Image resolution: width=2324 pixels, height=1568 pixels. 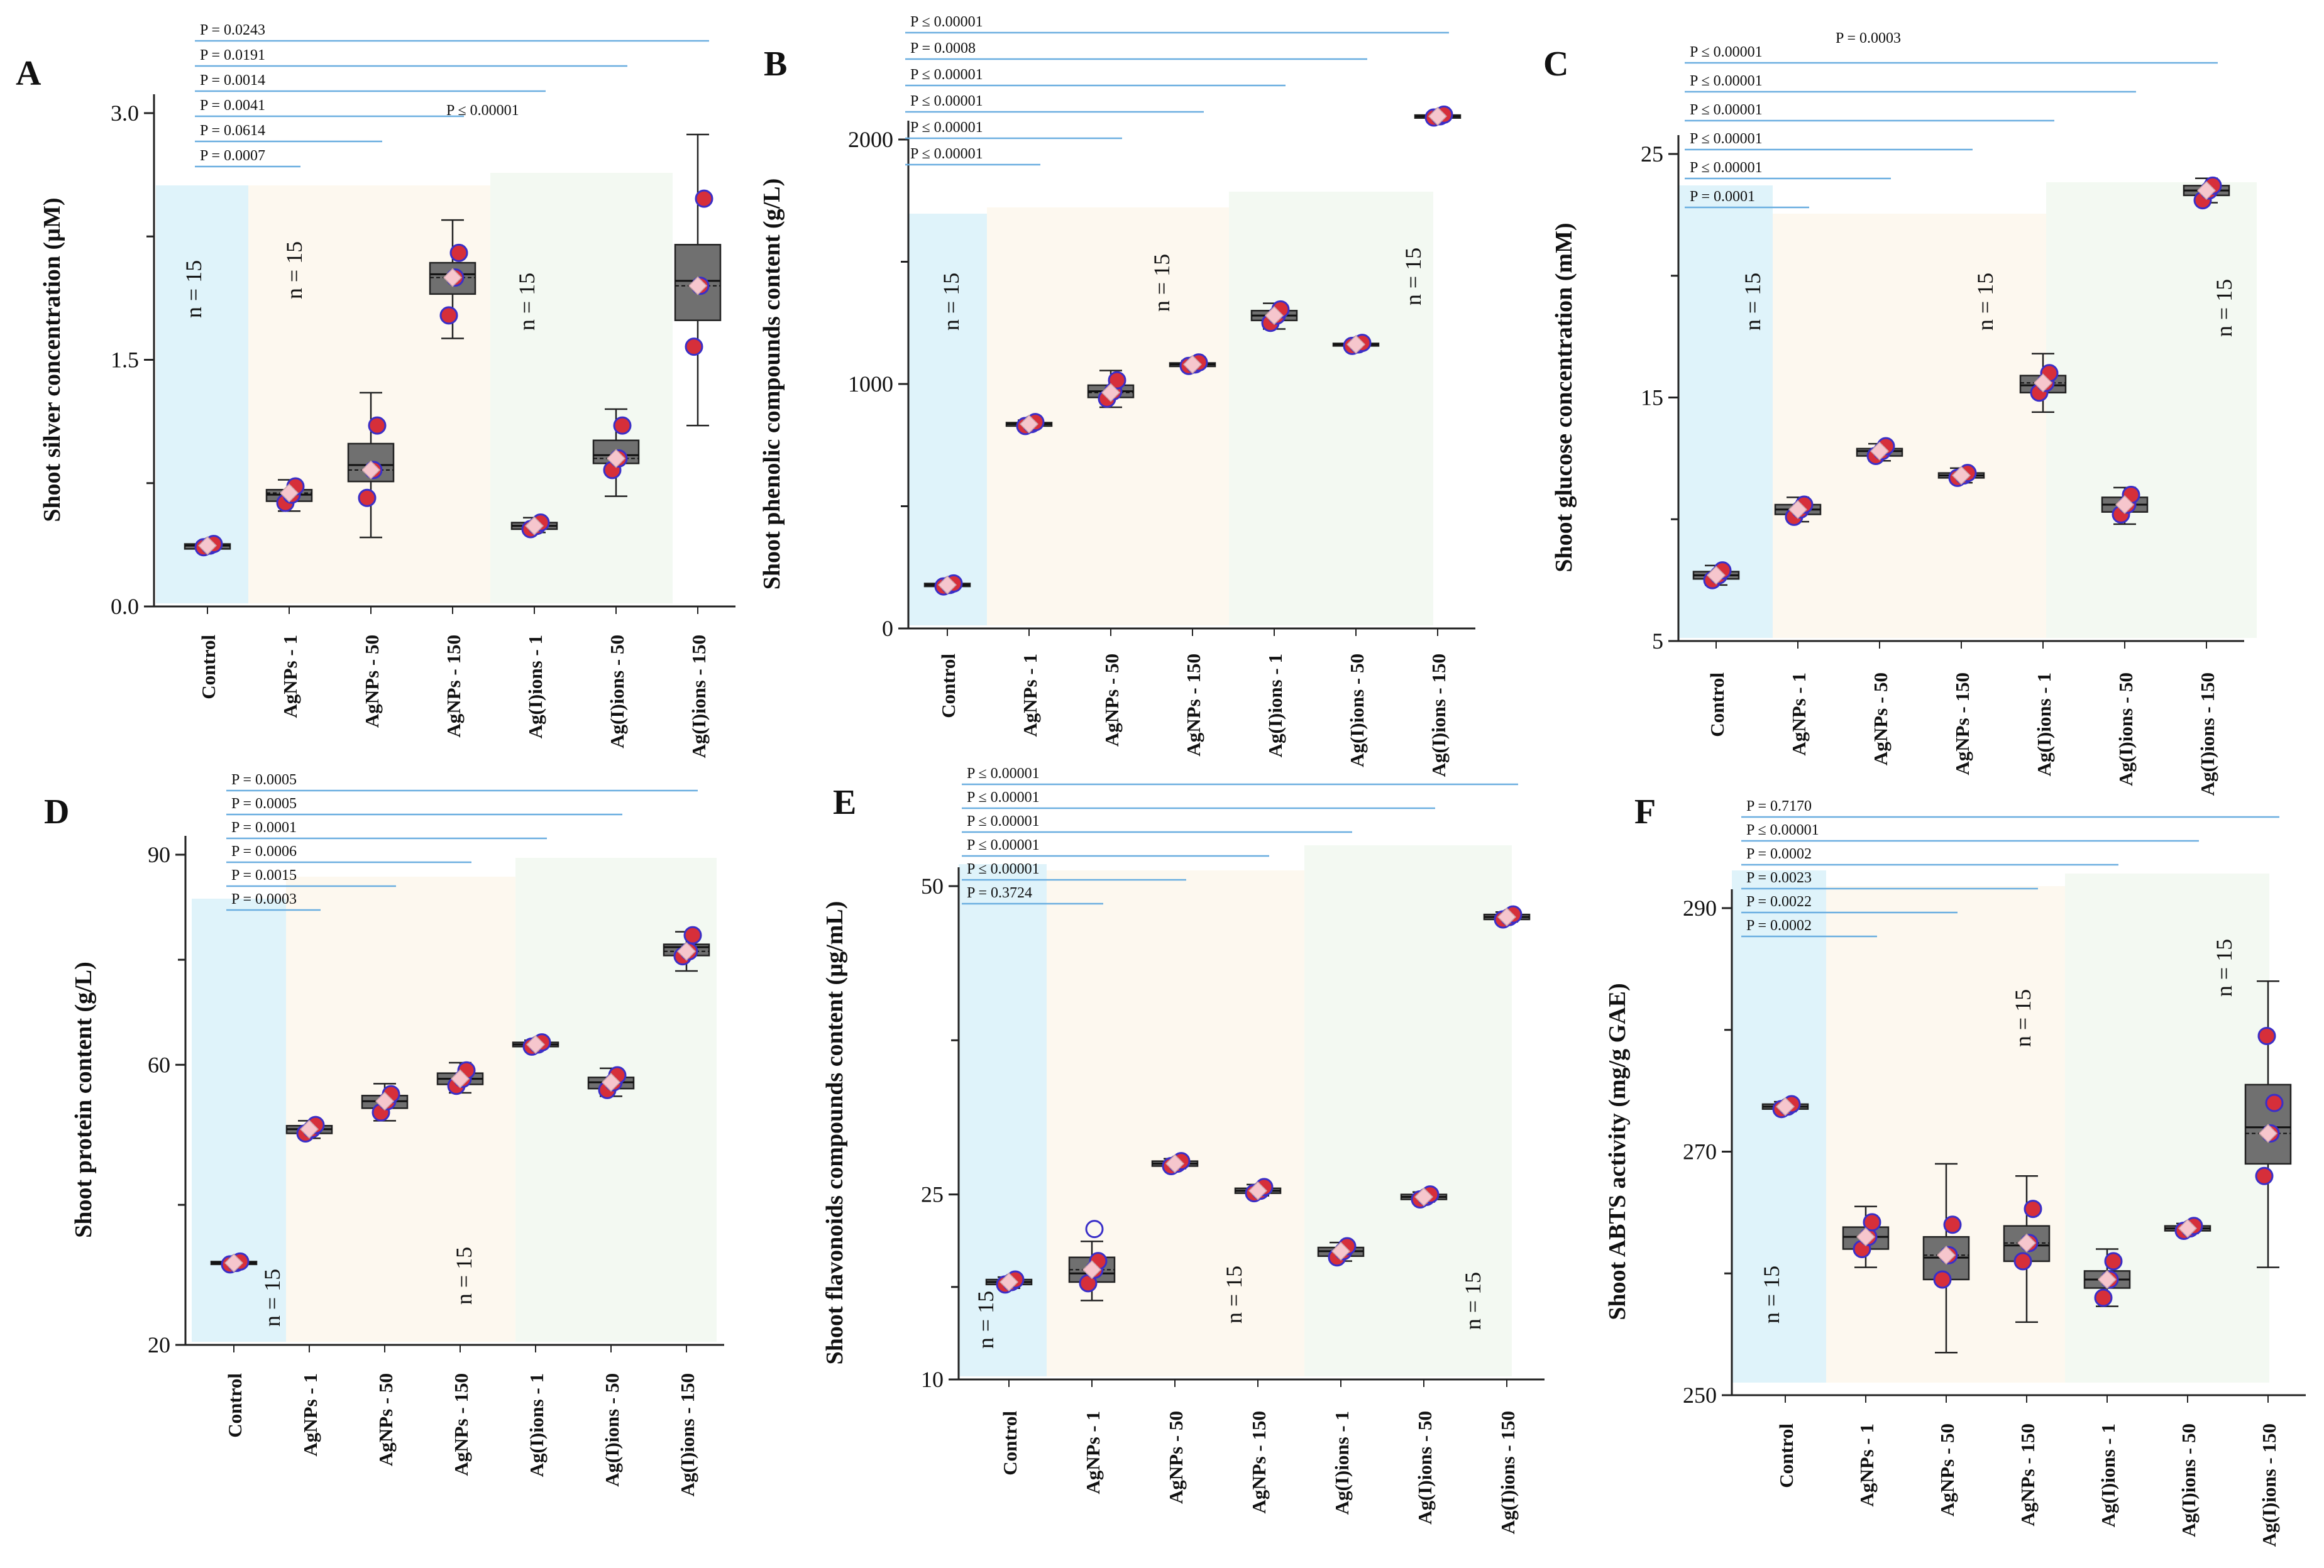 I want to click on panel-letter: E, so click(x=844, y=802).